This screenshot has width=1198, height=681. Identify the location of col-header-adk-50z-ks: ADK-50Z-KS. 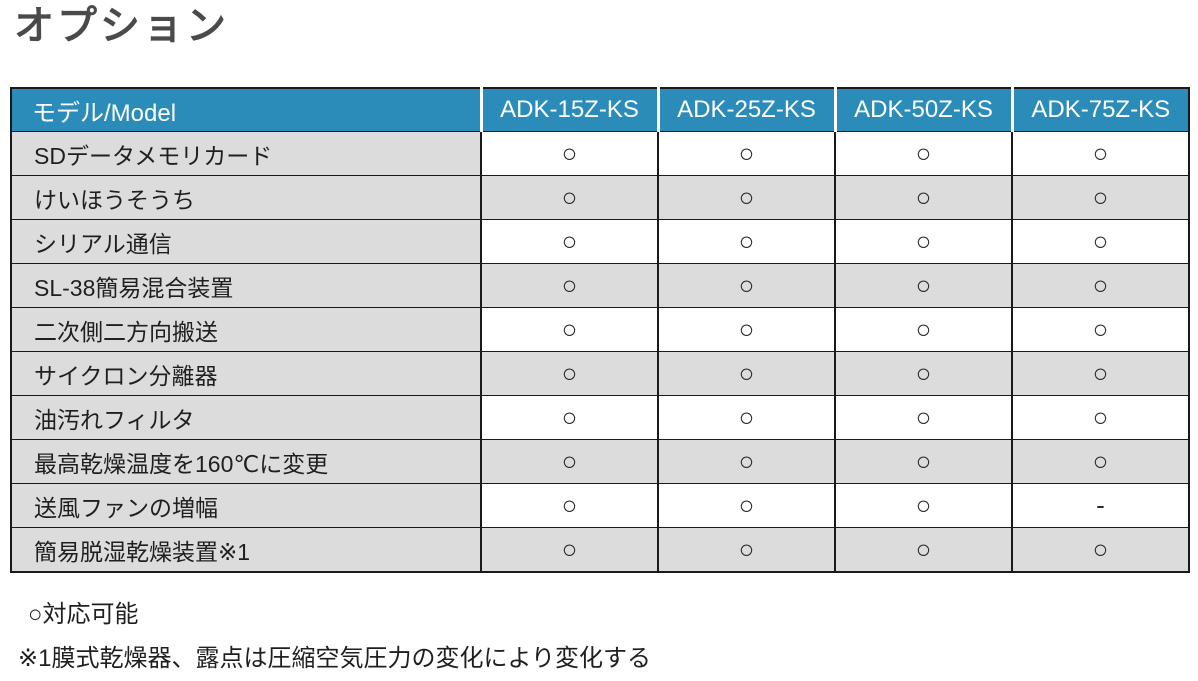
(922, 110).